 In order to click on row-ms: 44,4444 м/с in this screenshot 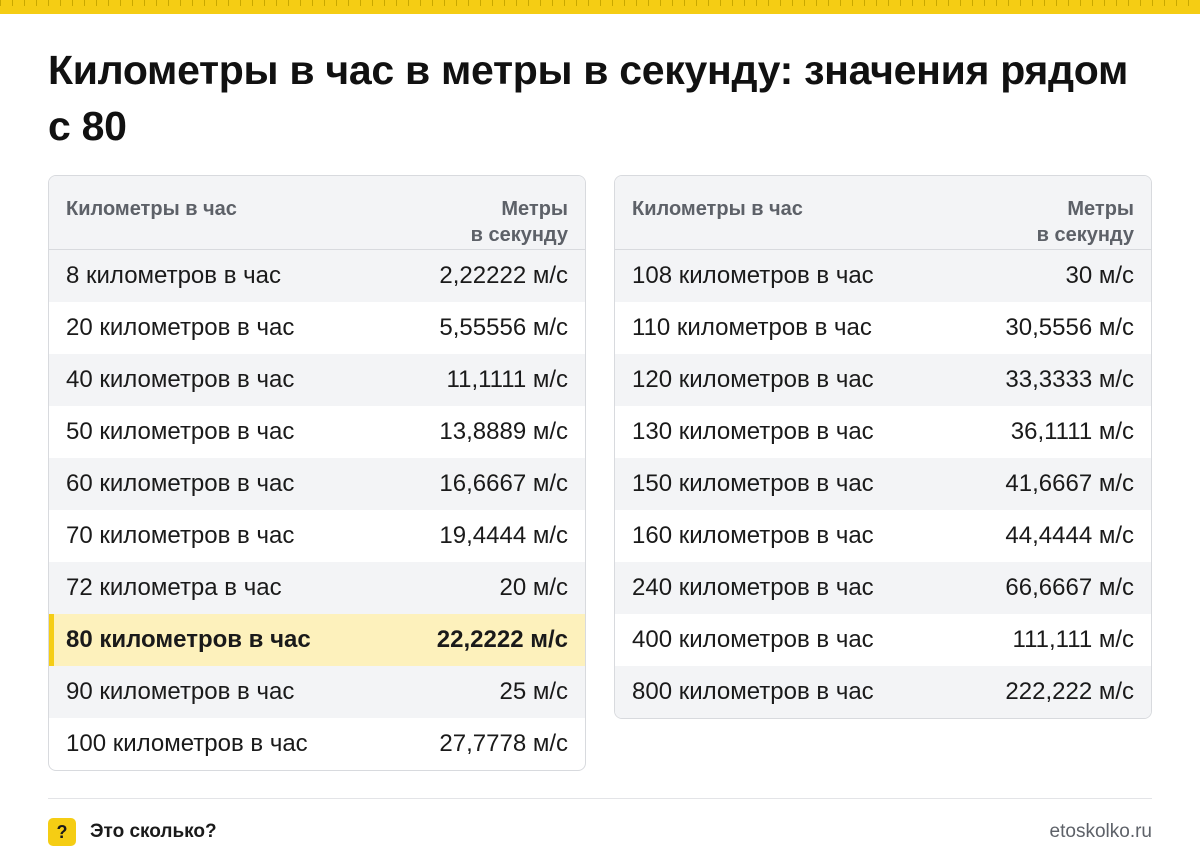, I will do `click(1069, 535)`.